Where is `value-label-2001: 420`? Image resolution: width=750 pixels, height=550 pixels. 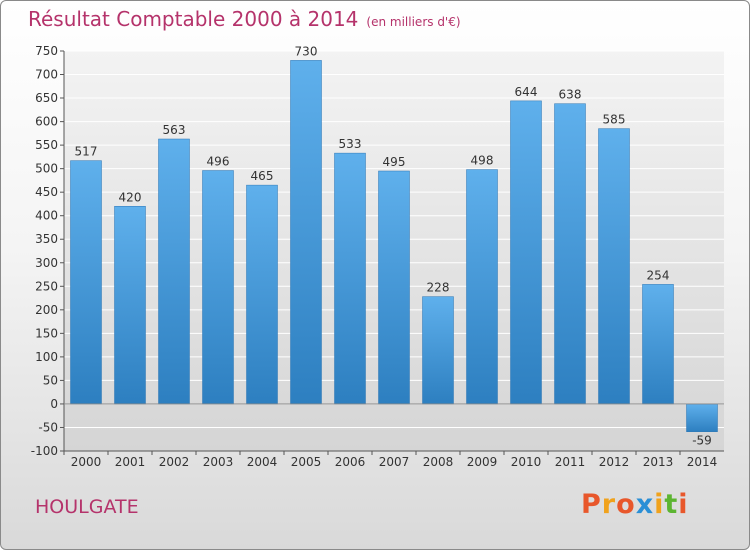
value-label-2001: 420 is located at coordinates (130, 197).